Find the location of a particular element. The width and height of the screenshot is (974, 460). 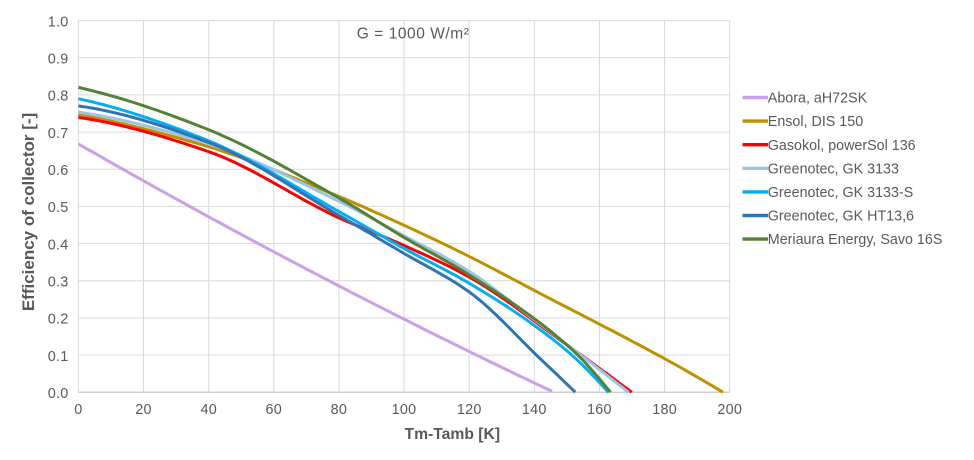

svg-text: 0.9 is located at coordinates (58, 60).